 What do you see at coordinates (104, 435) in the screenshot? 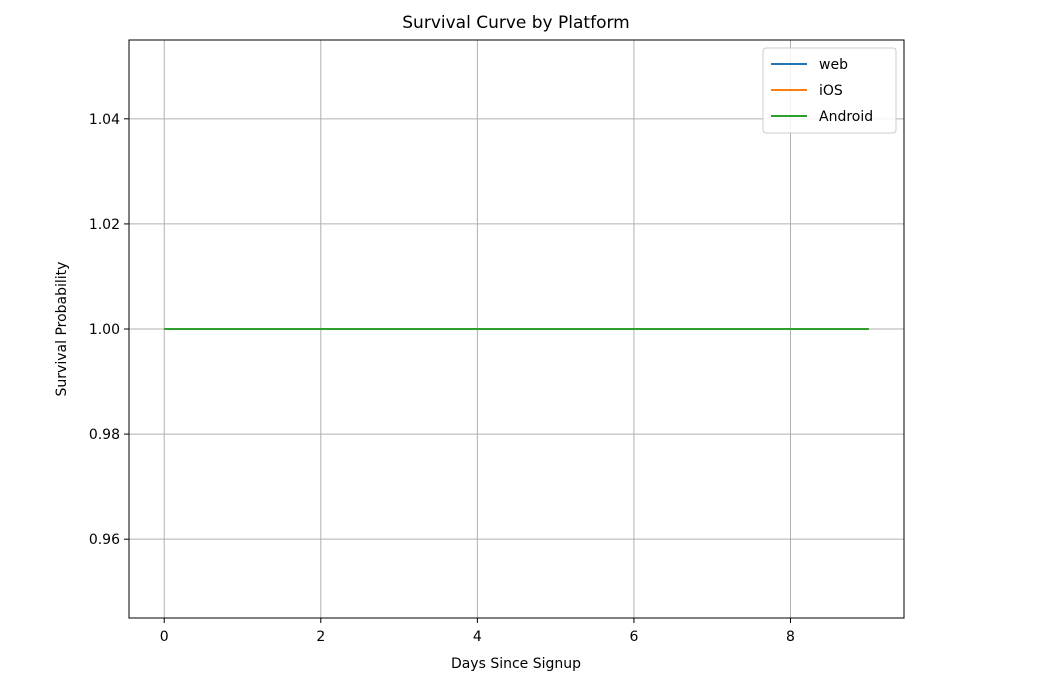
I see `y-tick-label: 0.98` at bounding box center [104, 435].